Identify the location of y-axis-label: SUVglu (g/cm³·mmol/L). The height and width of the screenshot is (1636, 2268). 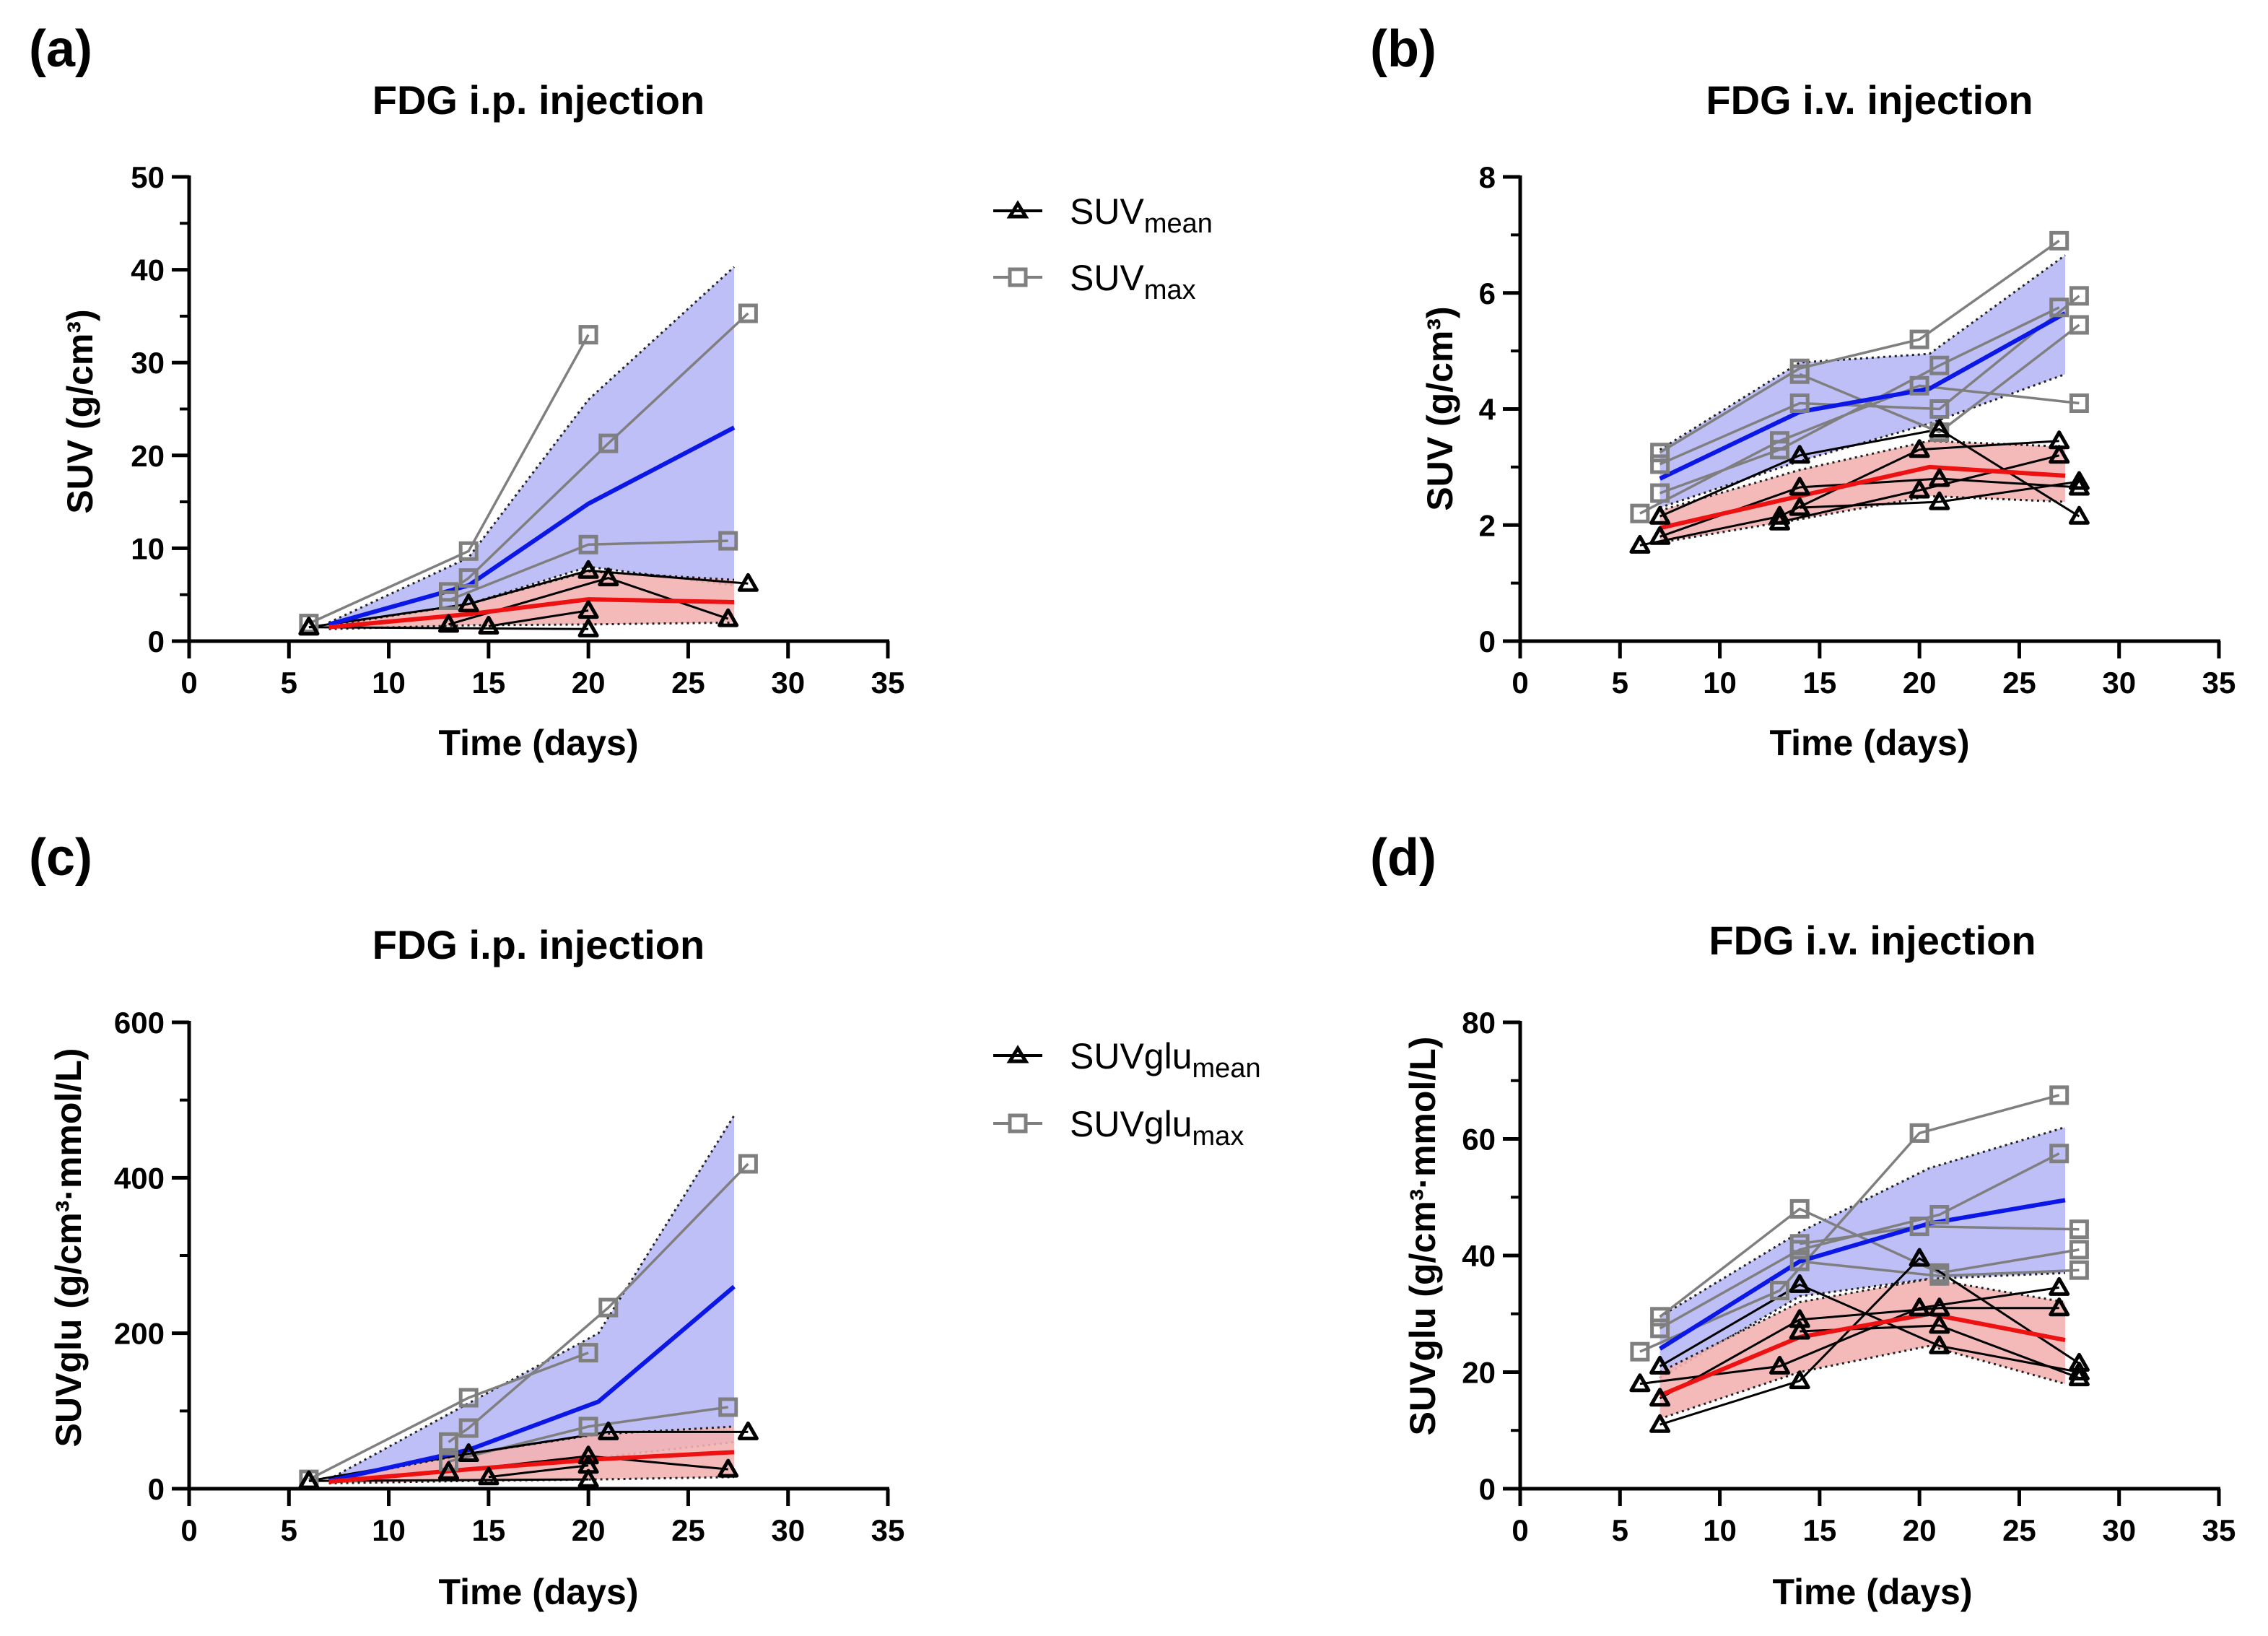
(68, 1248).